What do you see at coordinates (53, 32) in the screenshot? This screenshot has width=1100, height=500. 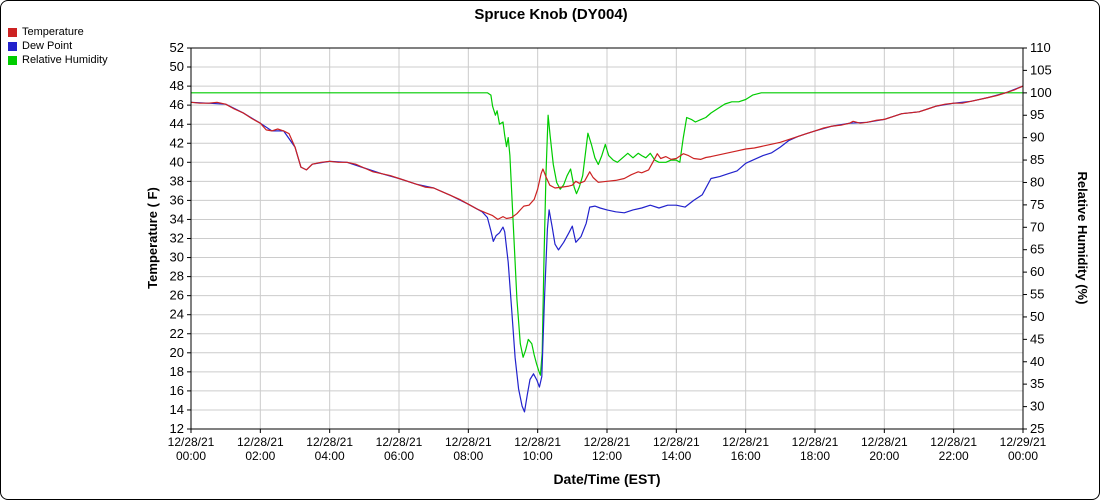 I see `legend-label-temperature: Temperature` at bounding box center [53, 32].